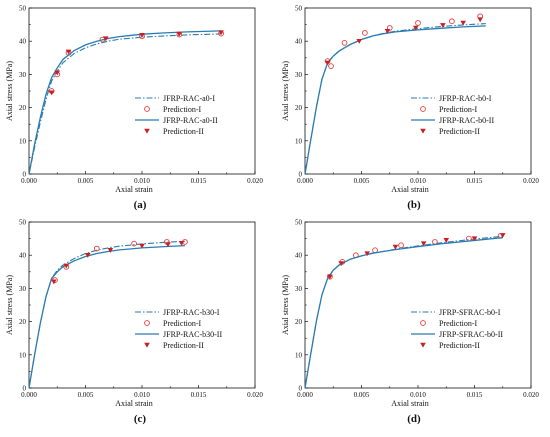  I want to click on series-jfrp-rac-a0-i-line, so click(125, 104).